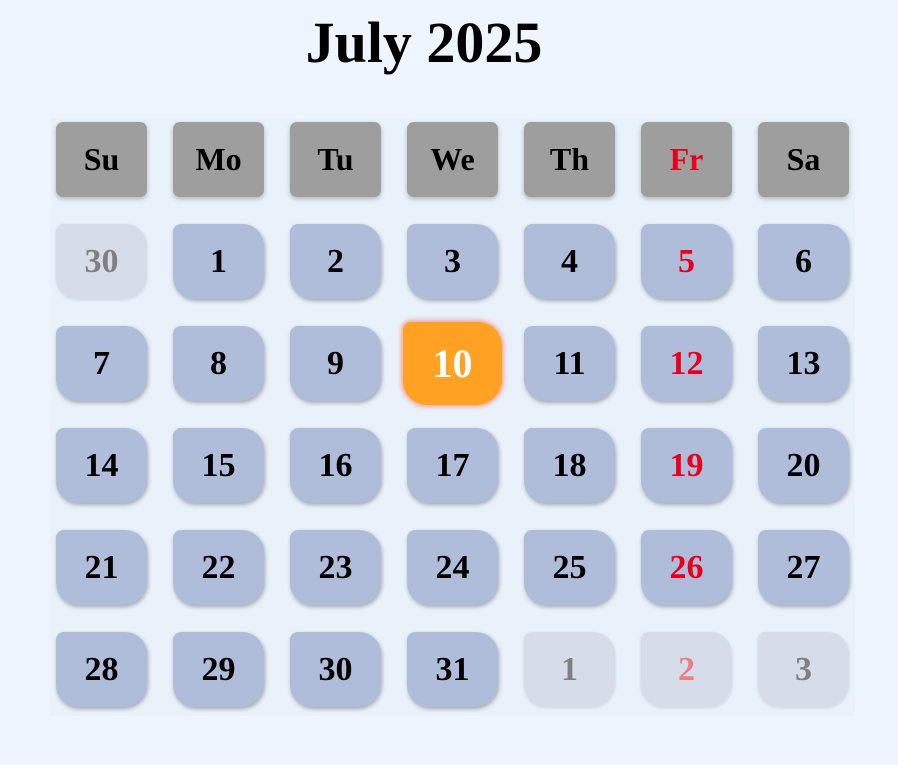  I want to click on weekday-header-su: Su, so click(101, 159).